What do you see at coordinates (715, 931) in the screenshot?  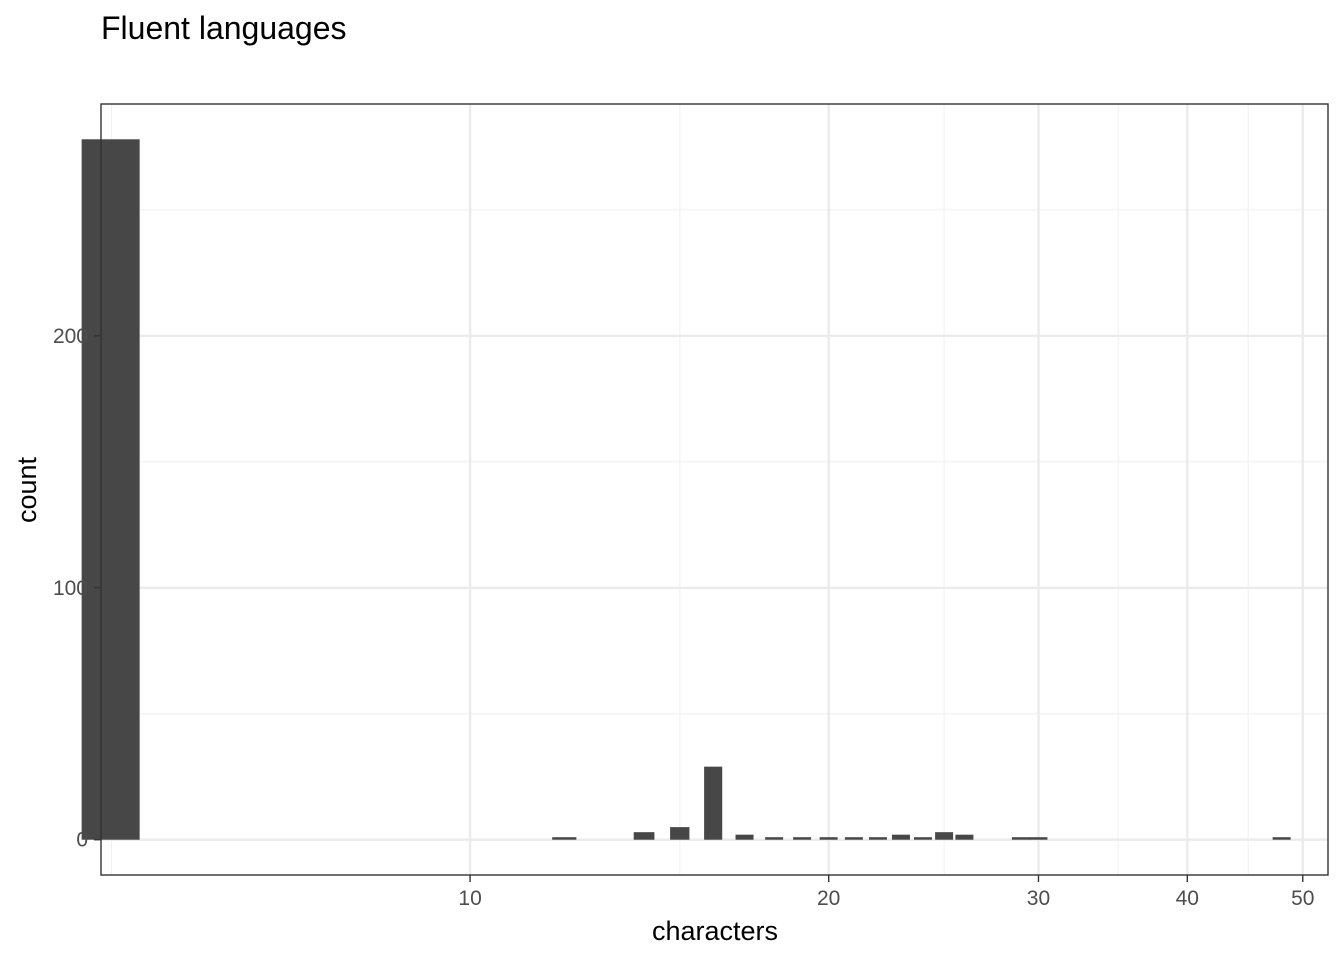 I see `x-axis-title: characters` at bounding box center [715, 931].